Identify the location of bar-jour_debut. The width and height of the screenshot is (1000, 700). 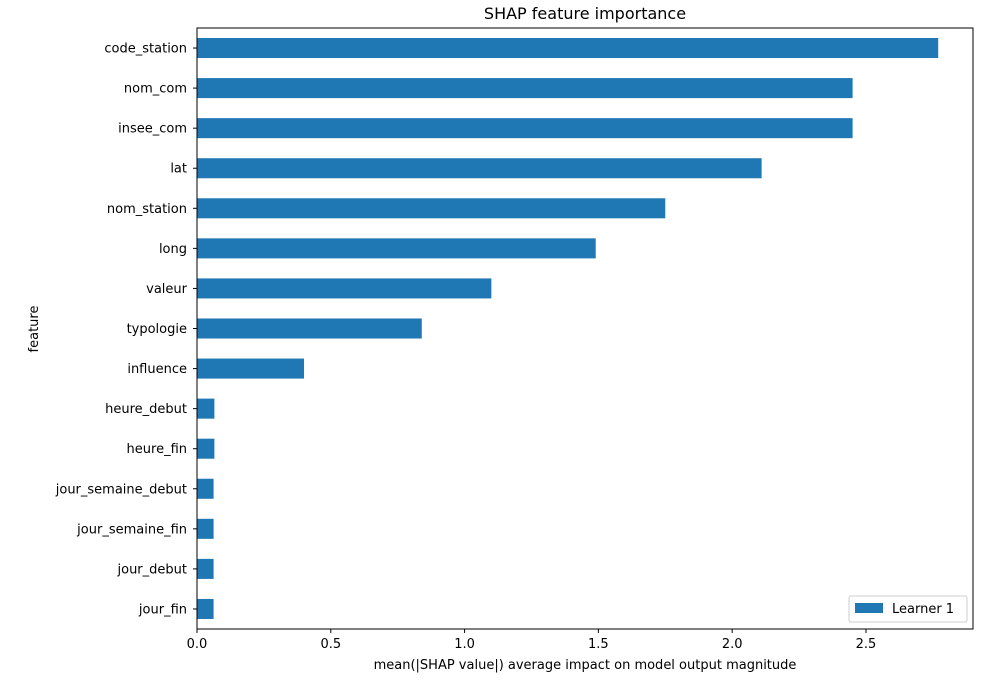
(205, 568).